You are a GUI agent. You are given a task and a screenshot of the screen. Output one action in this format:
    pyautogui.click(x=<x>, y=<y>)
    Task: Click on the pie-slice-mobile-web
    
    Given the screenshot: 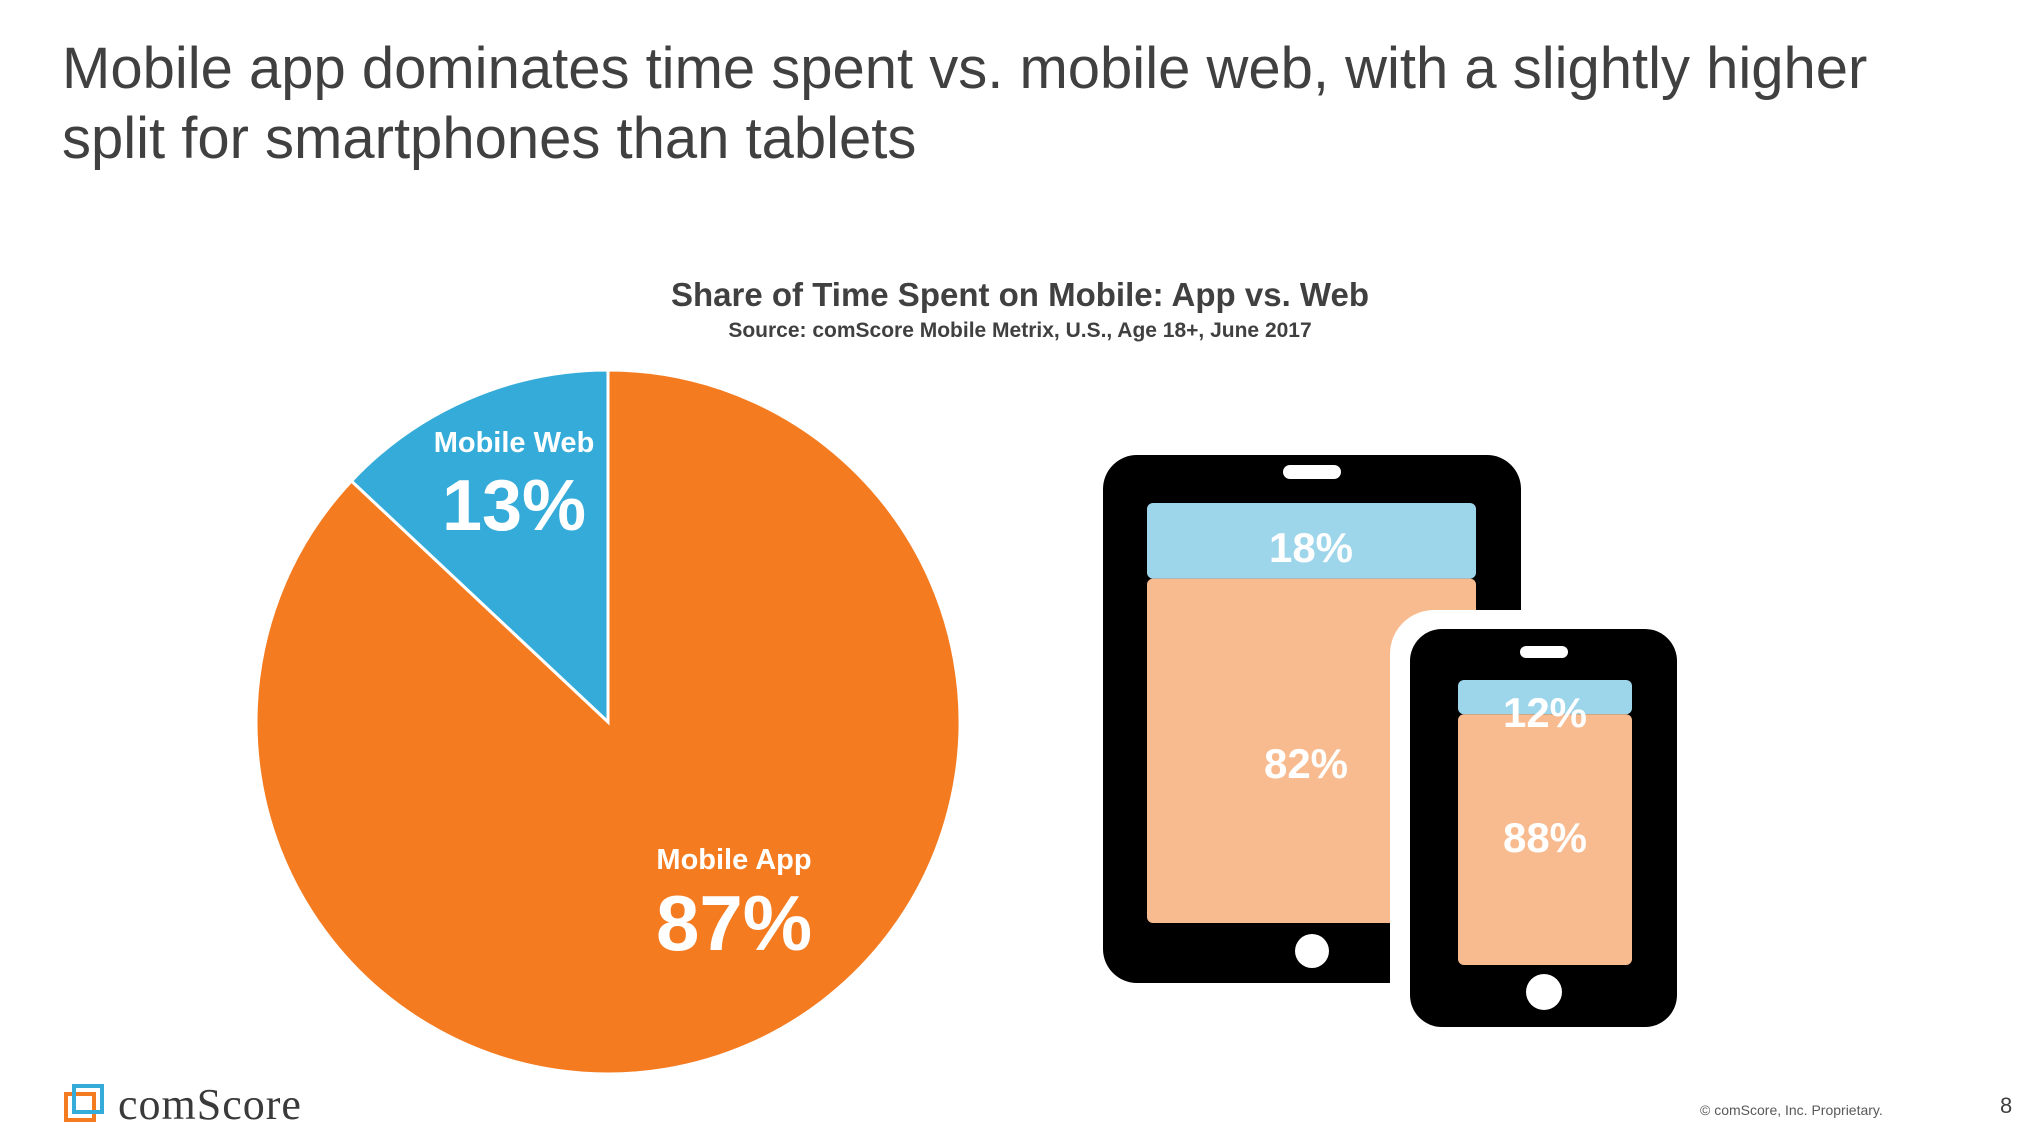 What is the action you would take?
    pyautogui.click(x=479, y=547)
    